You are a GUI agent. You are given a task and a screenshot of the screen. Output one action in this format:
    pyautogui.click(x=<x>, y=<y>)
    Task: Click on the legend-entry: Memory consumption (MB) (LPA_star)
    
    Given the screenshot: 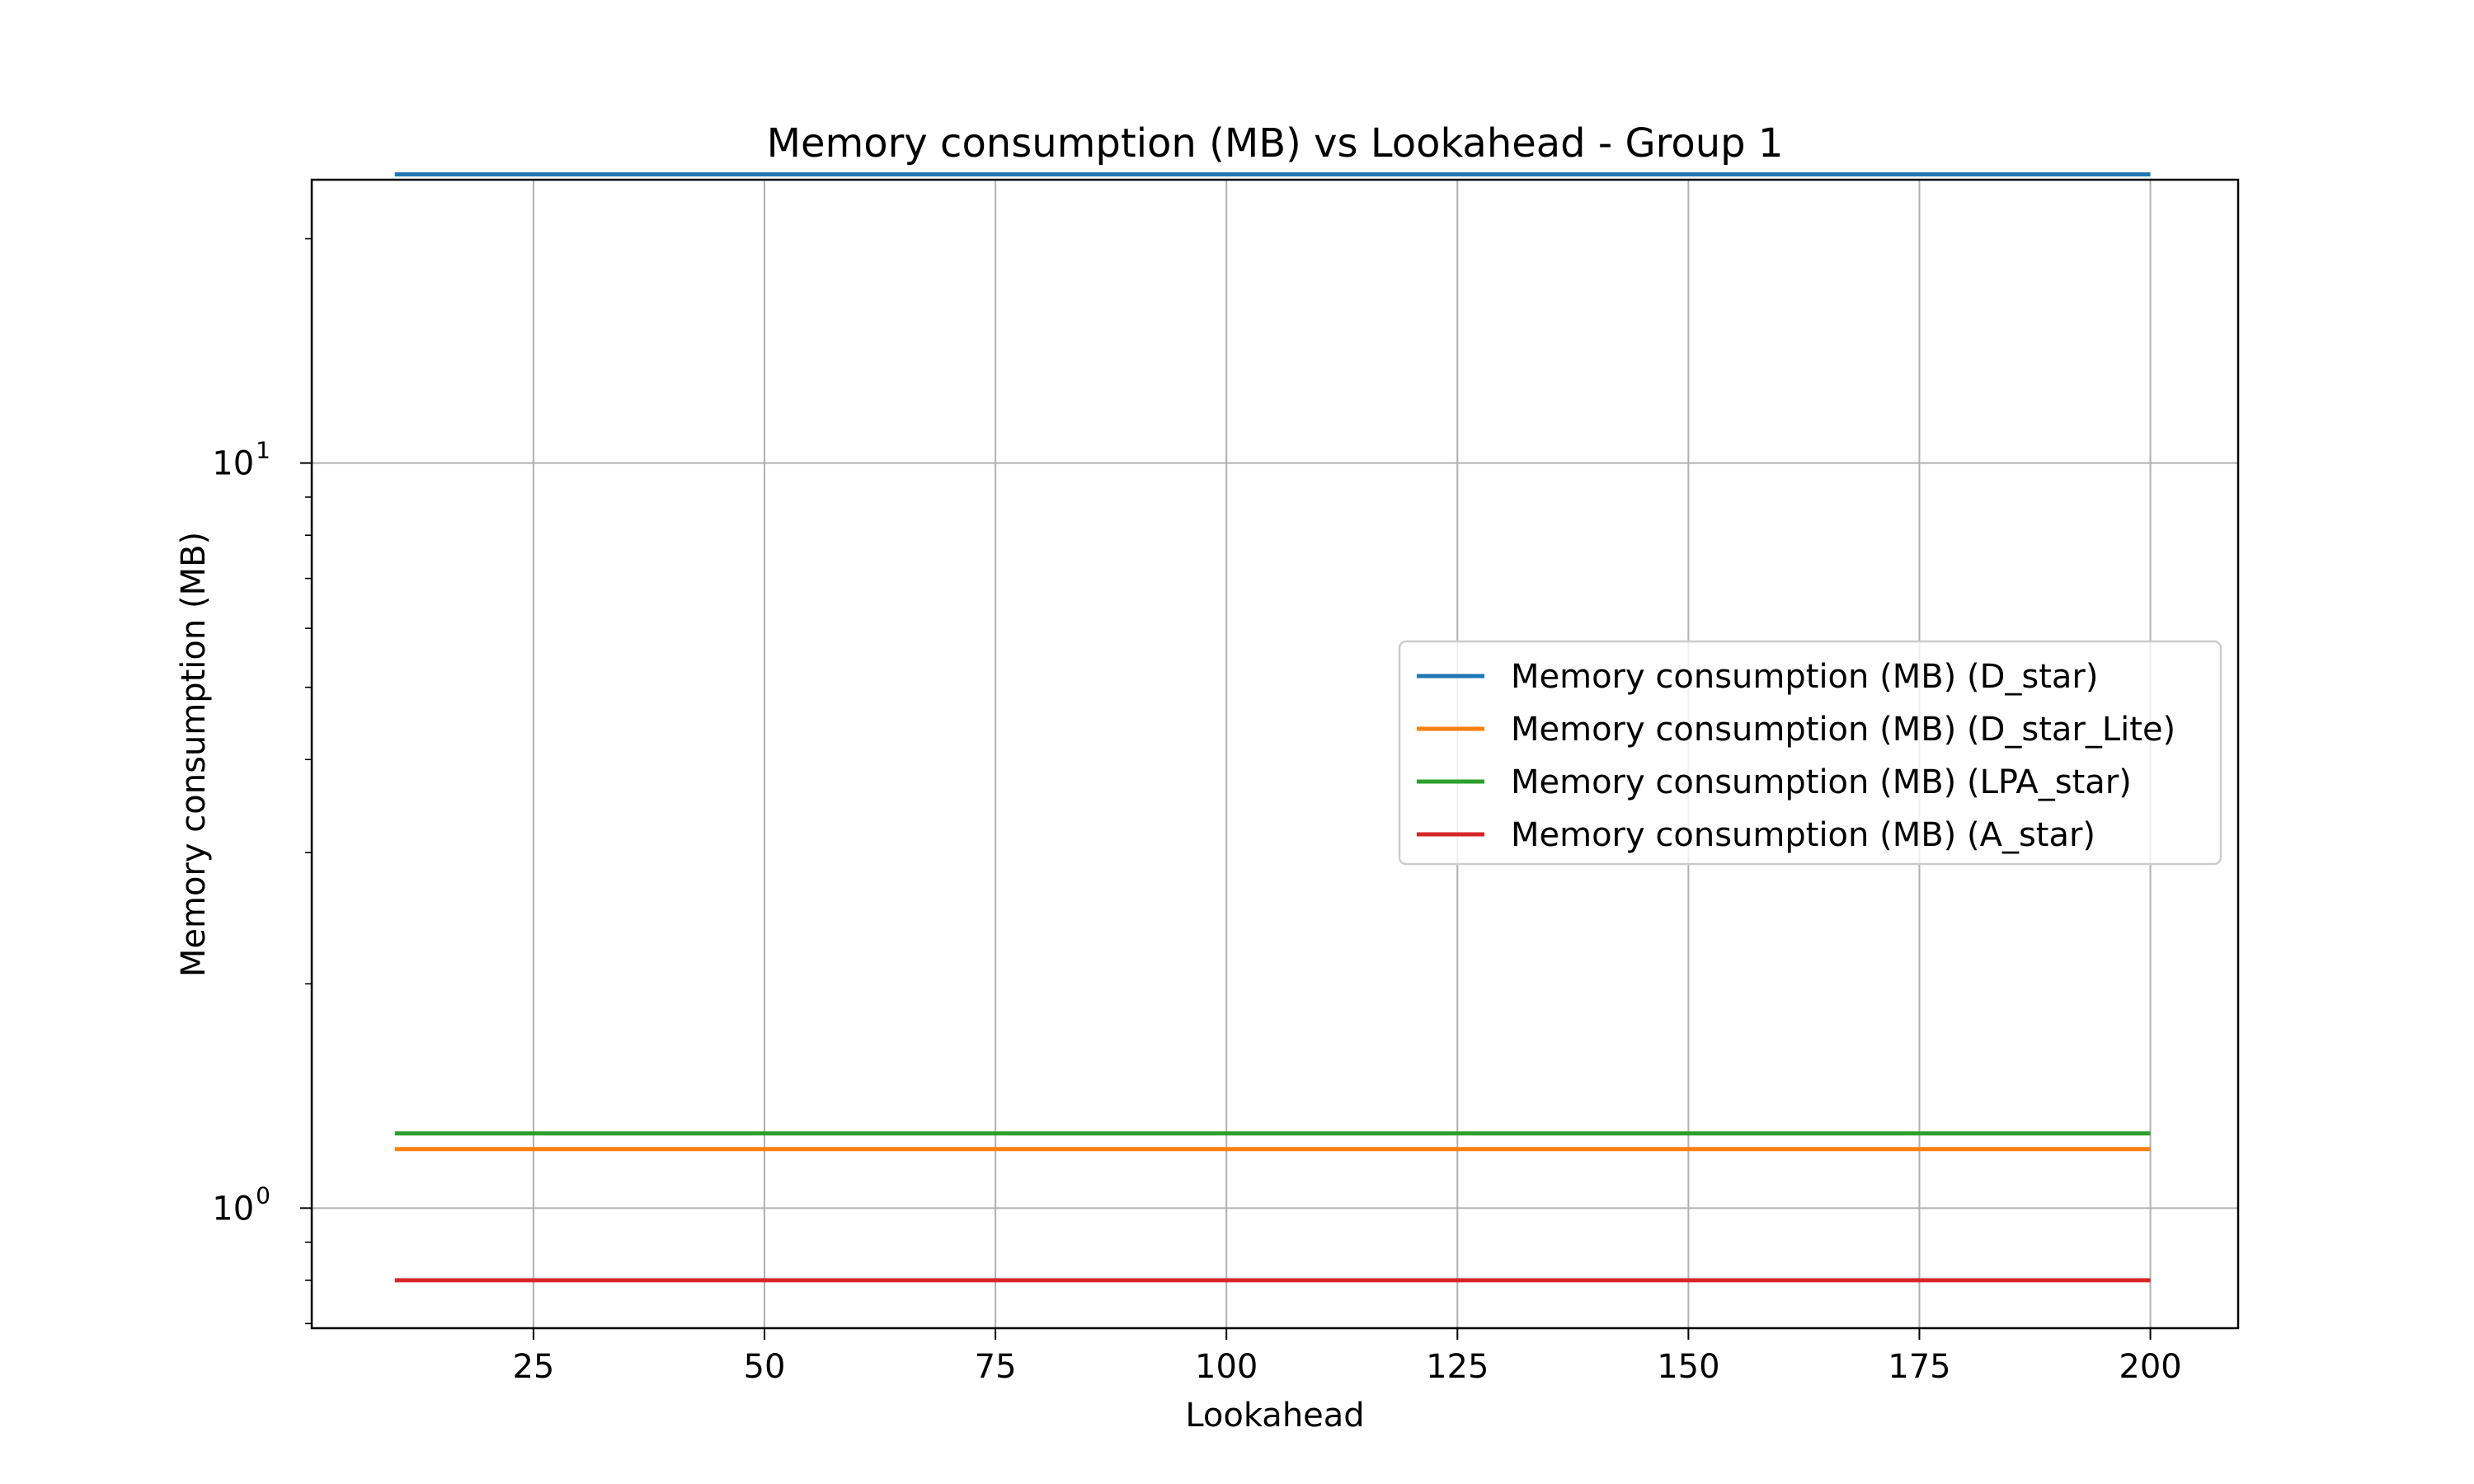 What is the action you would take?
    pyautogui.click(x=1821, y=782)
    